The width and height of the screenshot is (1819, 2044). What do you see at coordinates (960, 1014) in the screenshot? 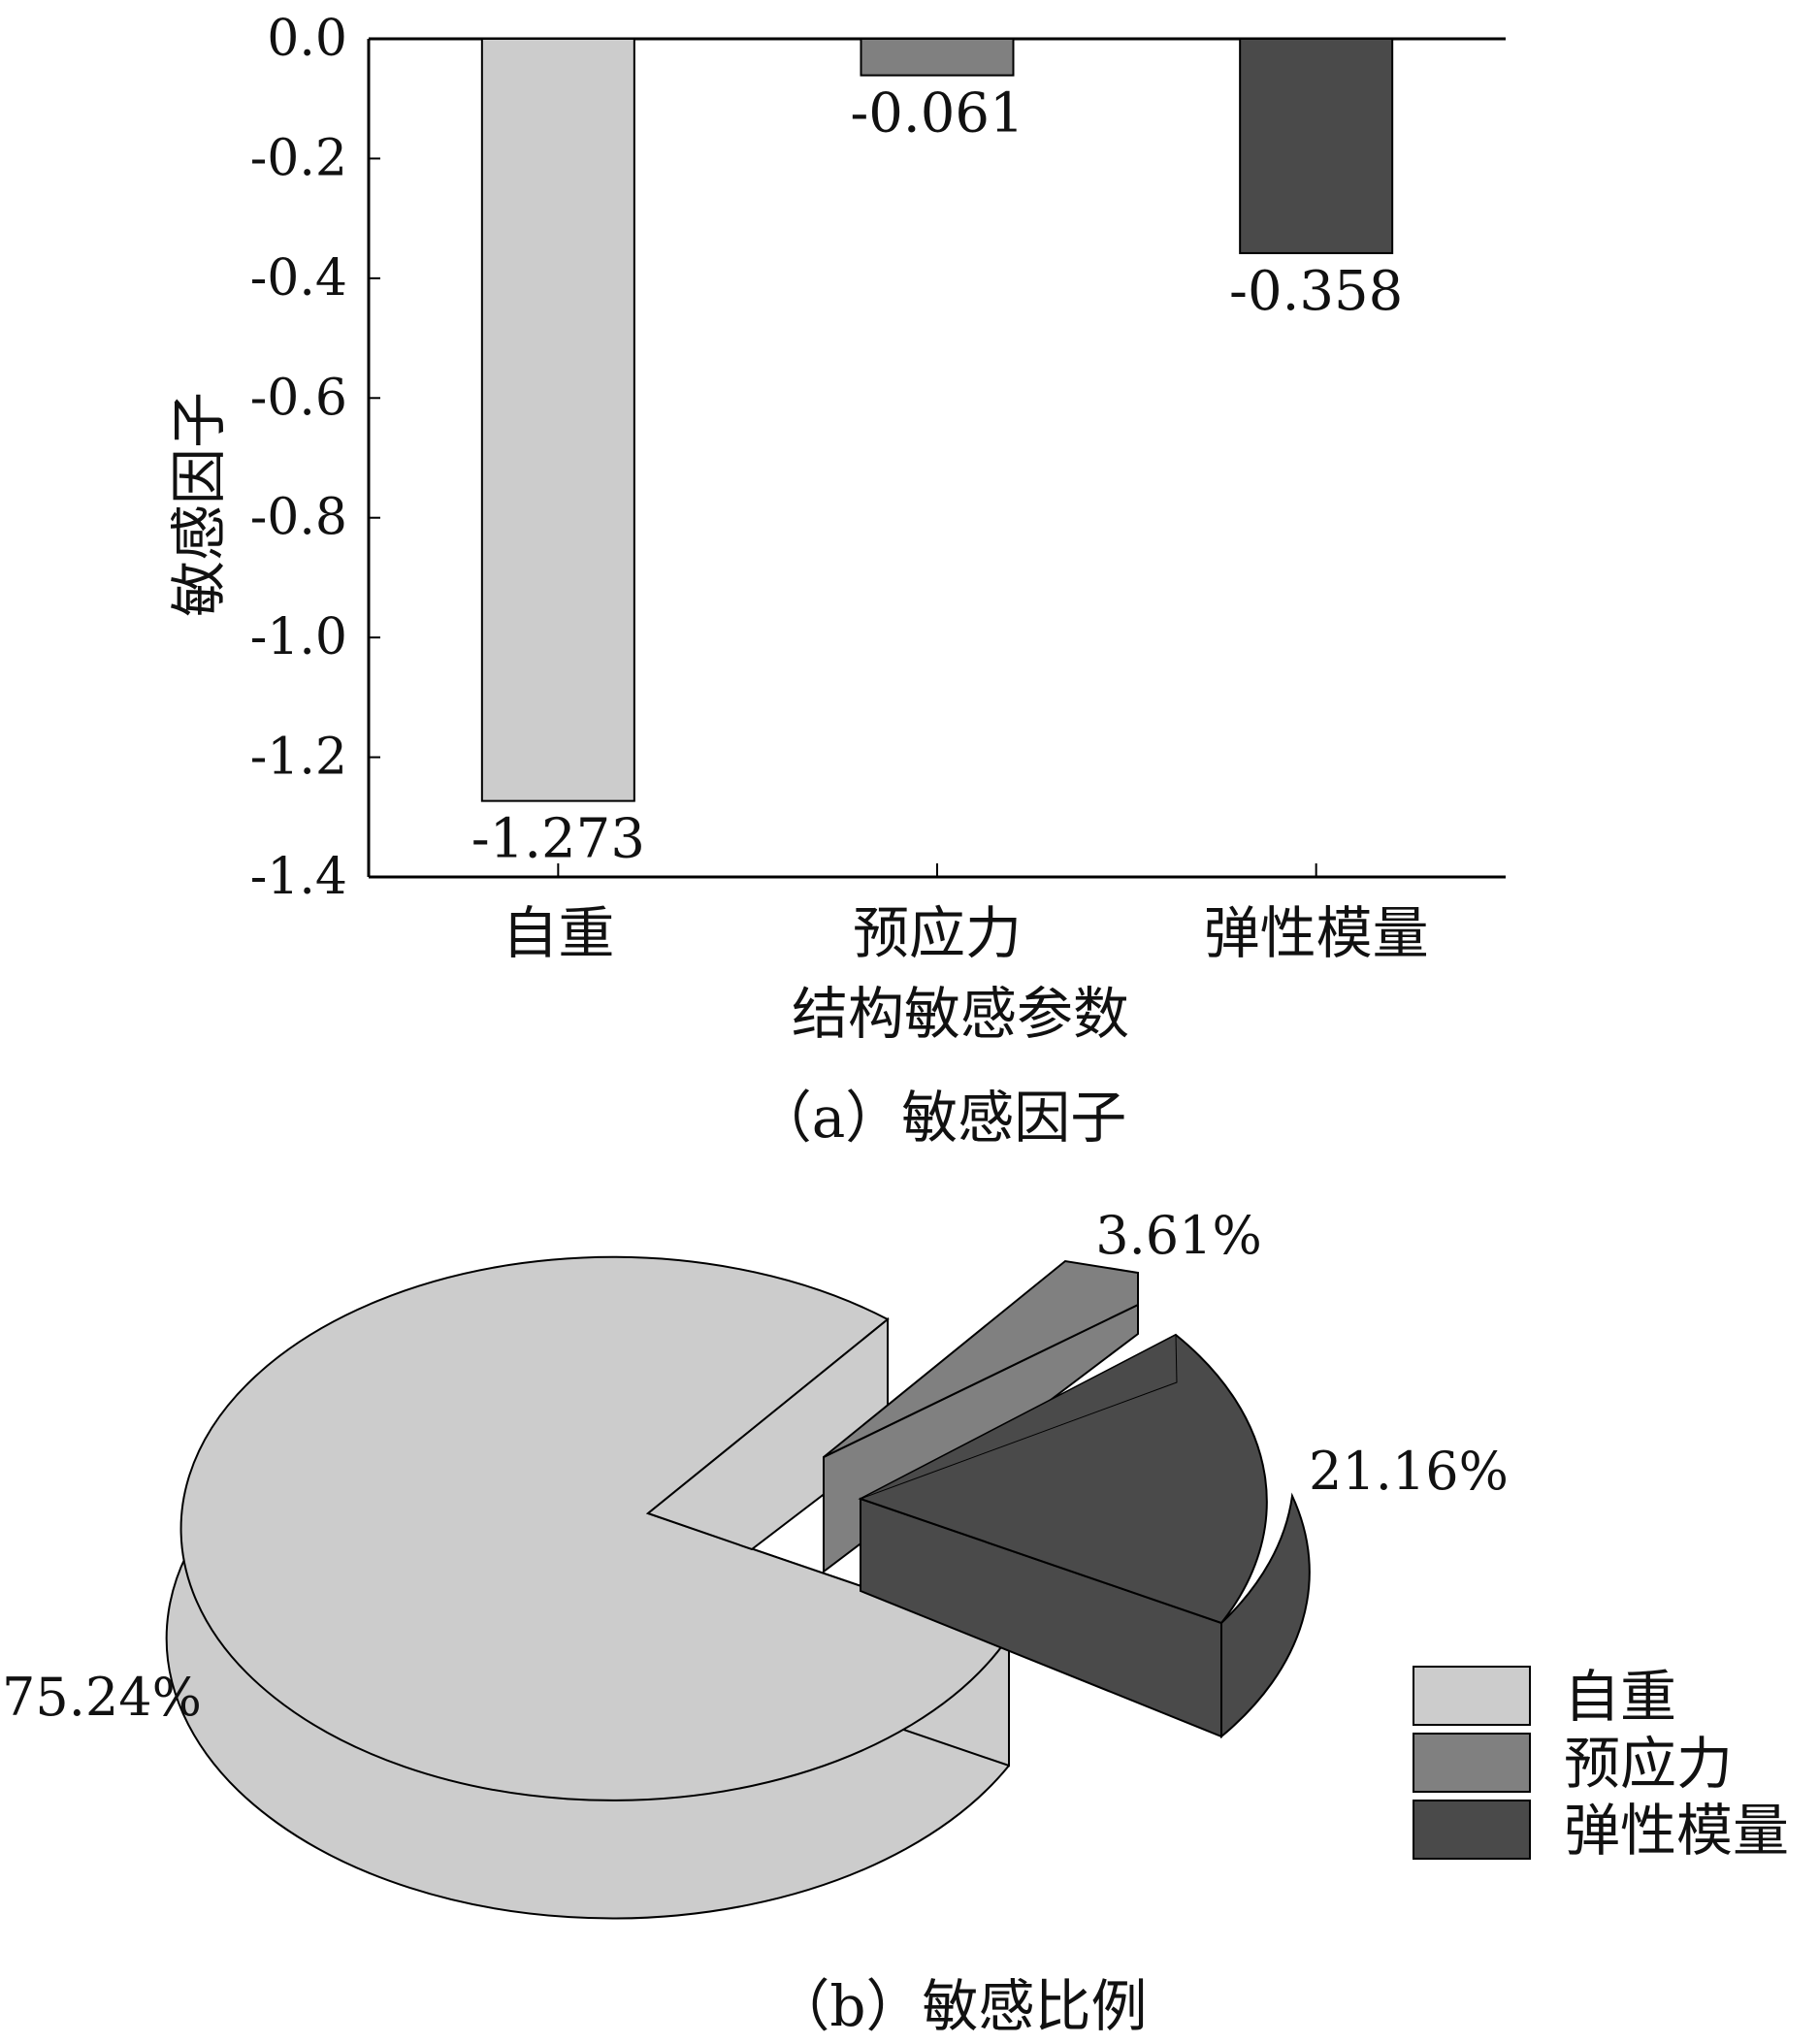
I see `x-axis-title: 结构敏感参数` at bounding box center [960, 1014].